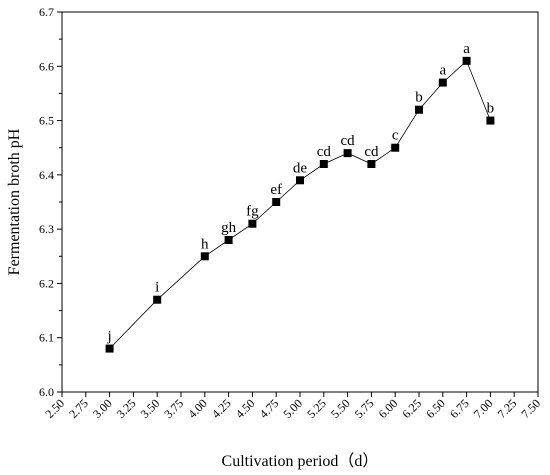 This screenshot has width=550, height=475. I want to click on y-tick-label: 6.1, so click(46, 338).